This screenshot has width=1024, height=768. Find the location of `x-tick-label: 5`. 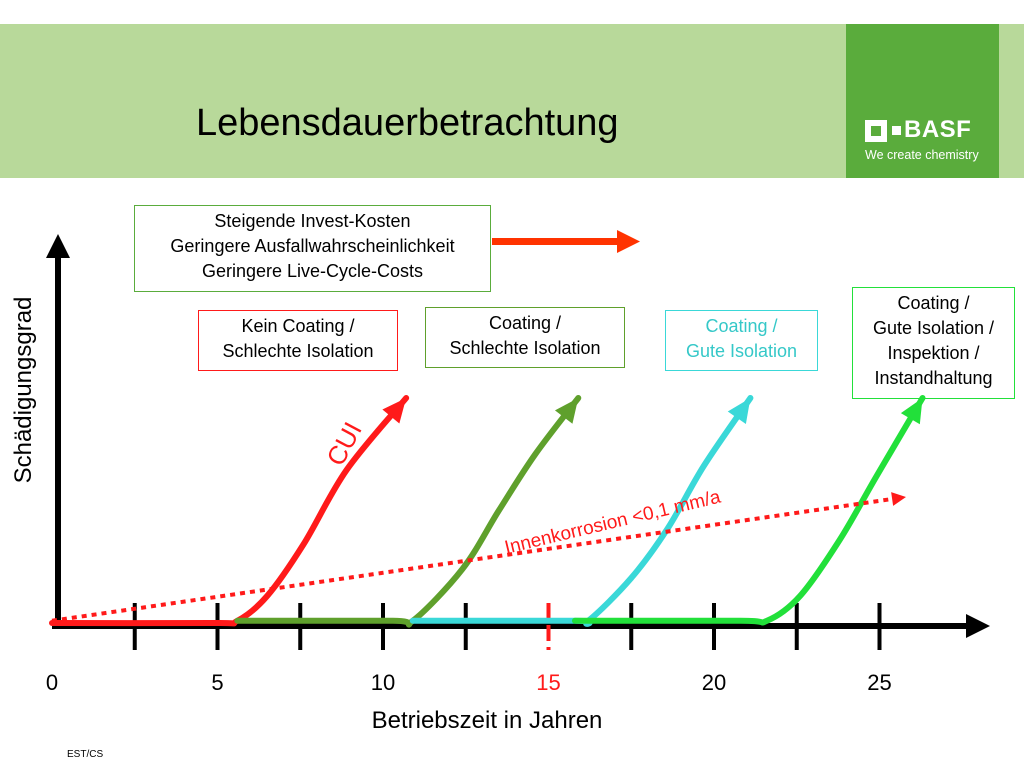

x-tick-label: 5 is located at coordinates (217, 682).